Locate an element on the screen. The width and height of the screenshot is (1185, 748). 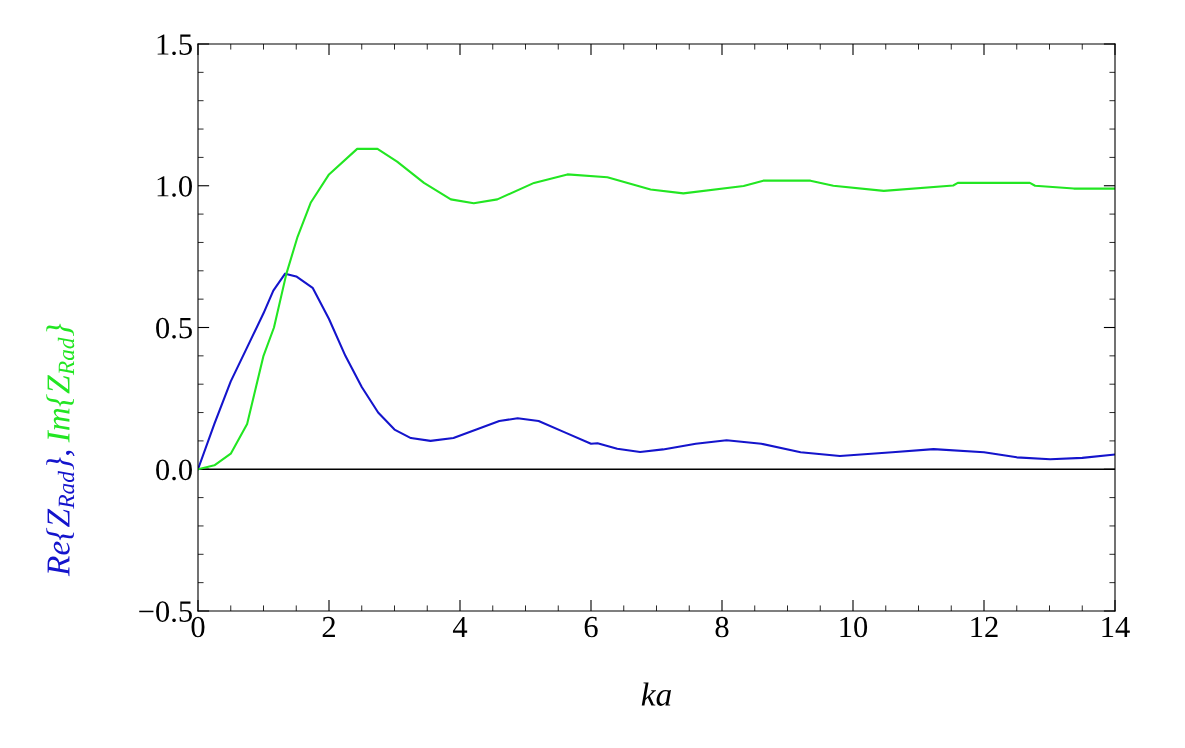
x-tick-label: 2 is located at coordinates (328, 627).